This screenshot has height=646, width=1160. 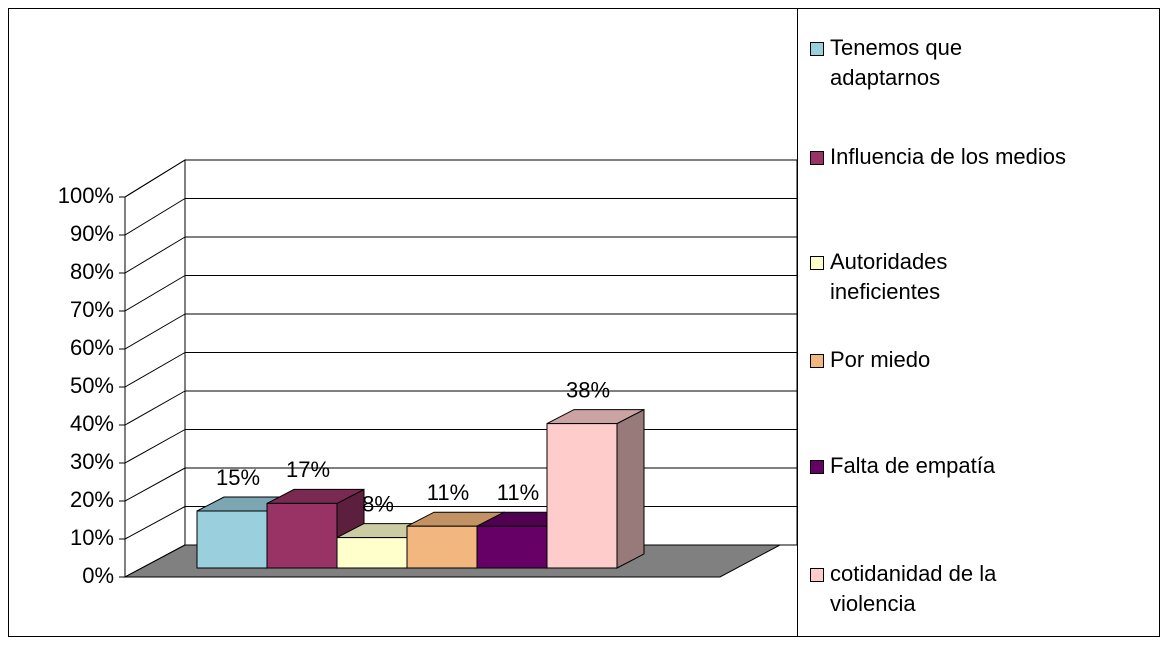 I want to click on y-tick-label: 90%, so click(x=92, y=233).